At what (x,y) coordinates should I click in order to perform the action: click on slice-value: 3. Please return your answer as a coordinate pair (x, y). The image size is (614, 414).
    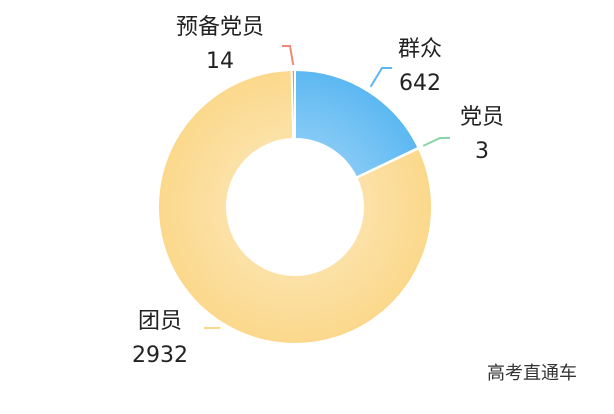
    Looking at the image, I should click on (482, 151).